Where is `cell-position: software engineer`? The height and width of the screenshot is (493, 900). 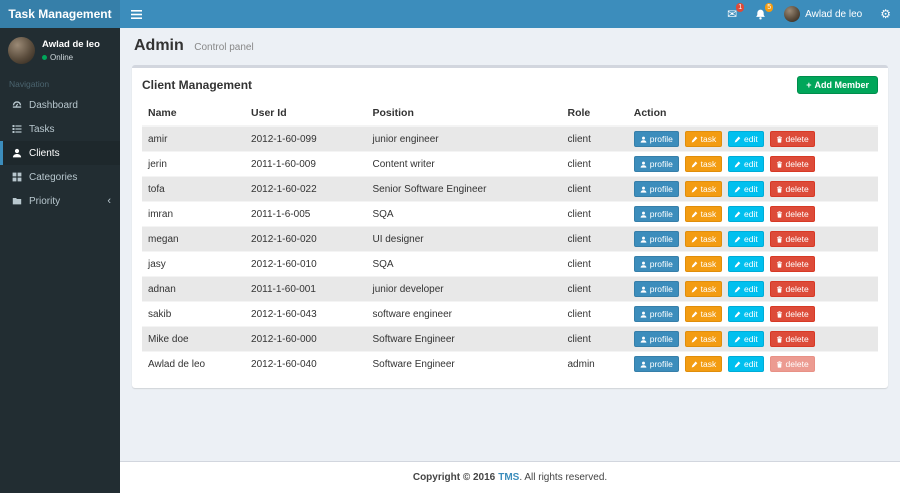 cell-position: software engineer is located at coordinates (464, 314).